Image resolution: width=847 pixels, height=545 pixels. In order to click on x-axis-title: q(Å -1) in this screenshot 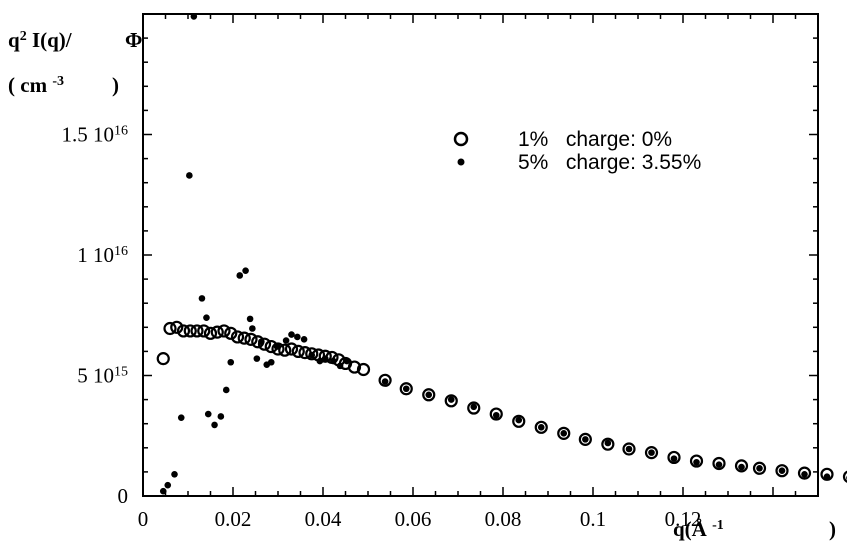, I will do `click(754, 529)`.